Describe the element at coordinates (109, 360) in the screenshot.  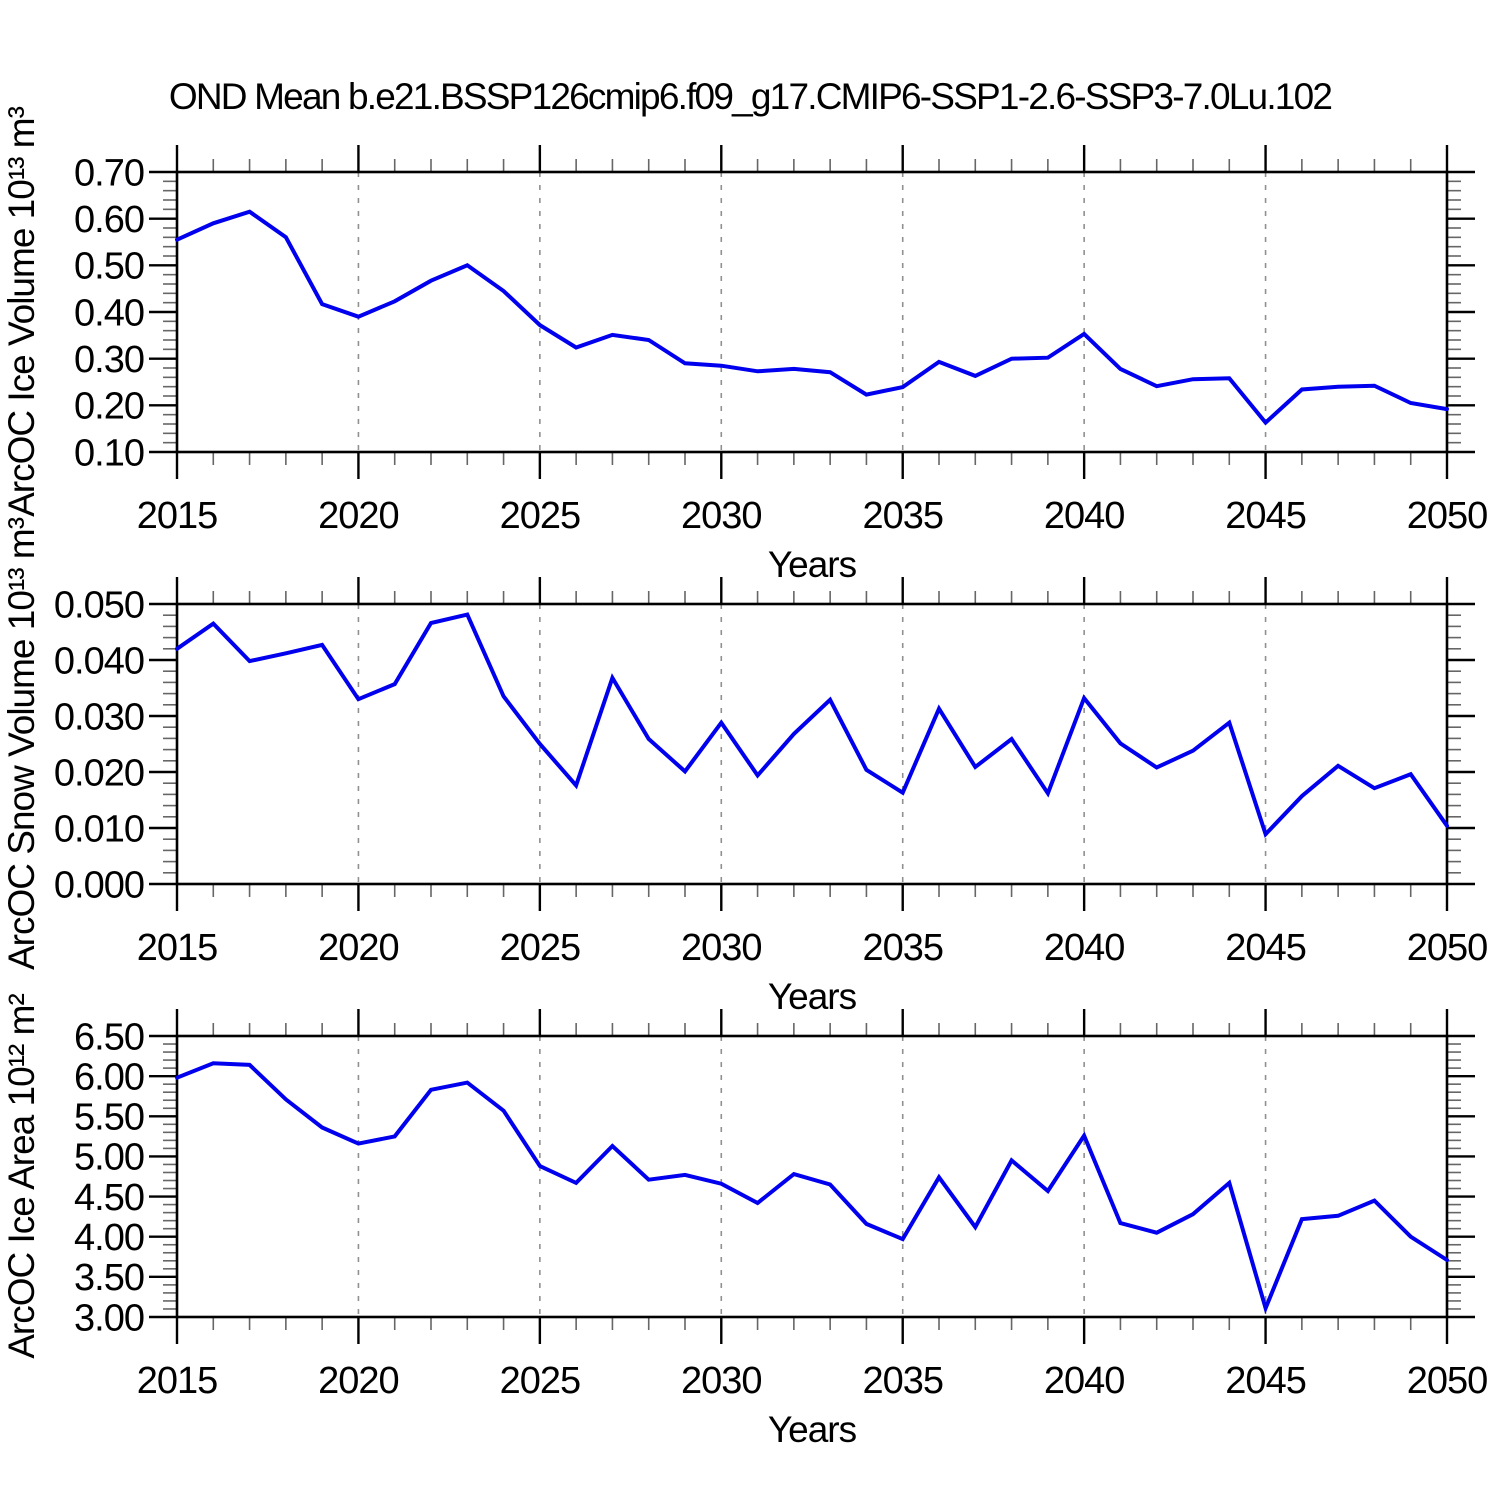
I see `y-tick-label: 0.30` at that location.